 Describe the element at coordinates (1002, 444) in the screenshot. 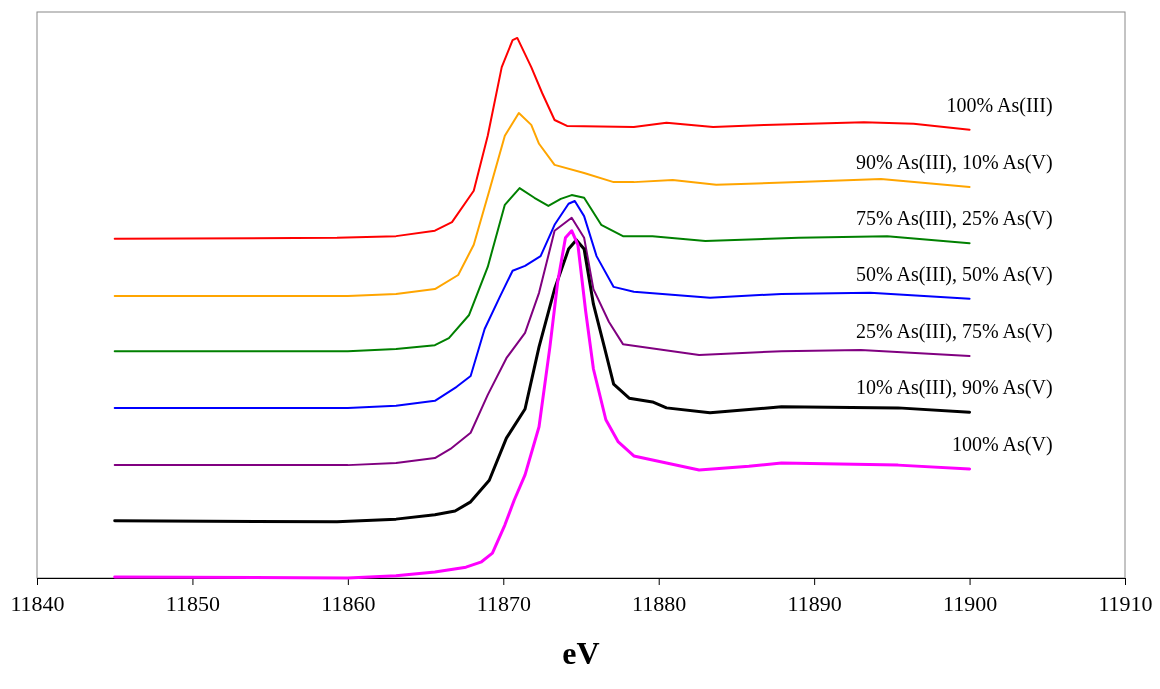

I see `series-label: 100% As(V)` at that location.